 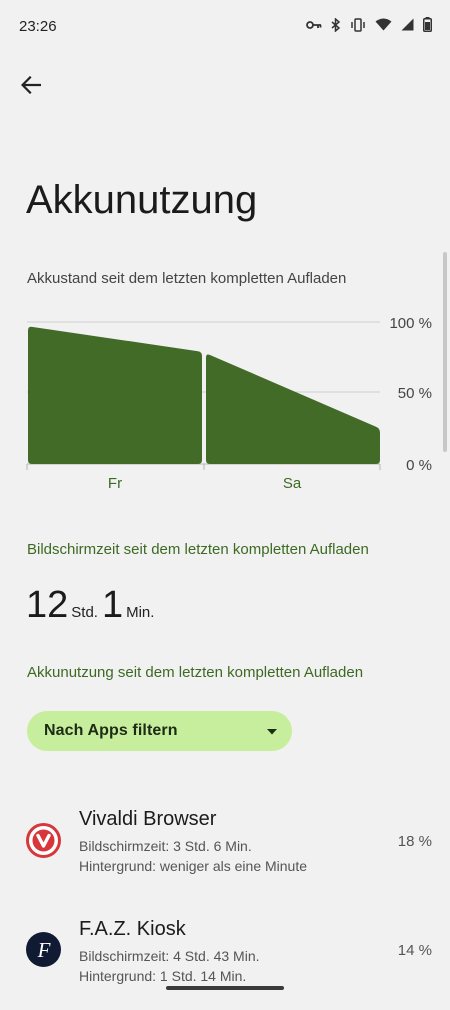 What do you see at coordinates (314, 25) in the screenshot?
I see `key-icon` at bounding box center [314, 25].